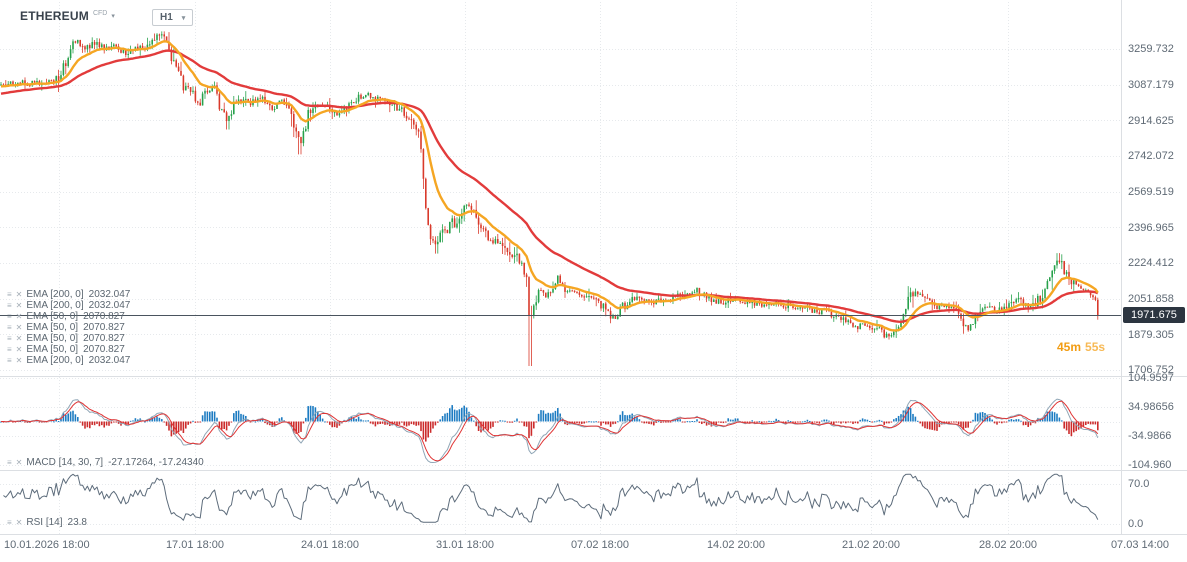  I want to click on macd-values: -27.17264, -17.24340, so click(156, 462).